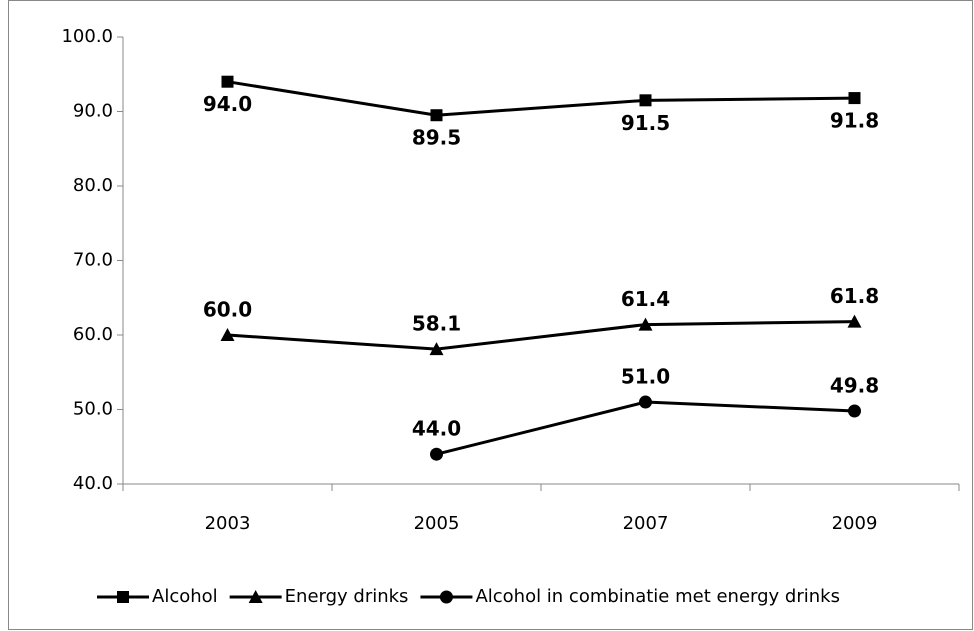 The width and height of the screenshot is (974, 631). I want to click on y-tick-label: 60.0, so click(93, 334).